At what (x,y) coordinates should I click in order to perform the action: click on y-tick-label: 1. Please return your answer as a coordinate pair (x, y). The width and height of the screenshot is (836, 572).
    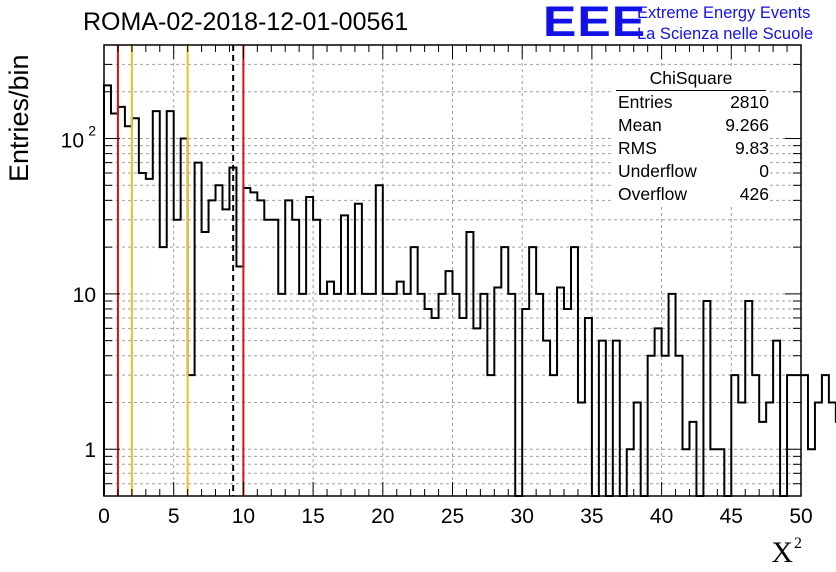
    Looking at the image, I should click on (90, 450).